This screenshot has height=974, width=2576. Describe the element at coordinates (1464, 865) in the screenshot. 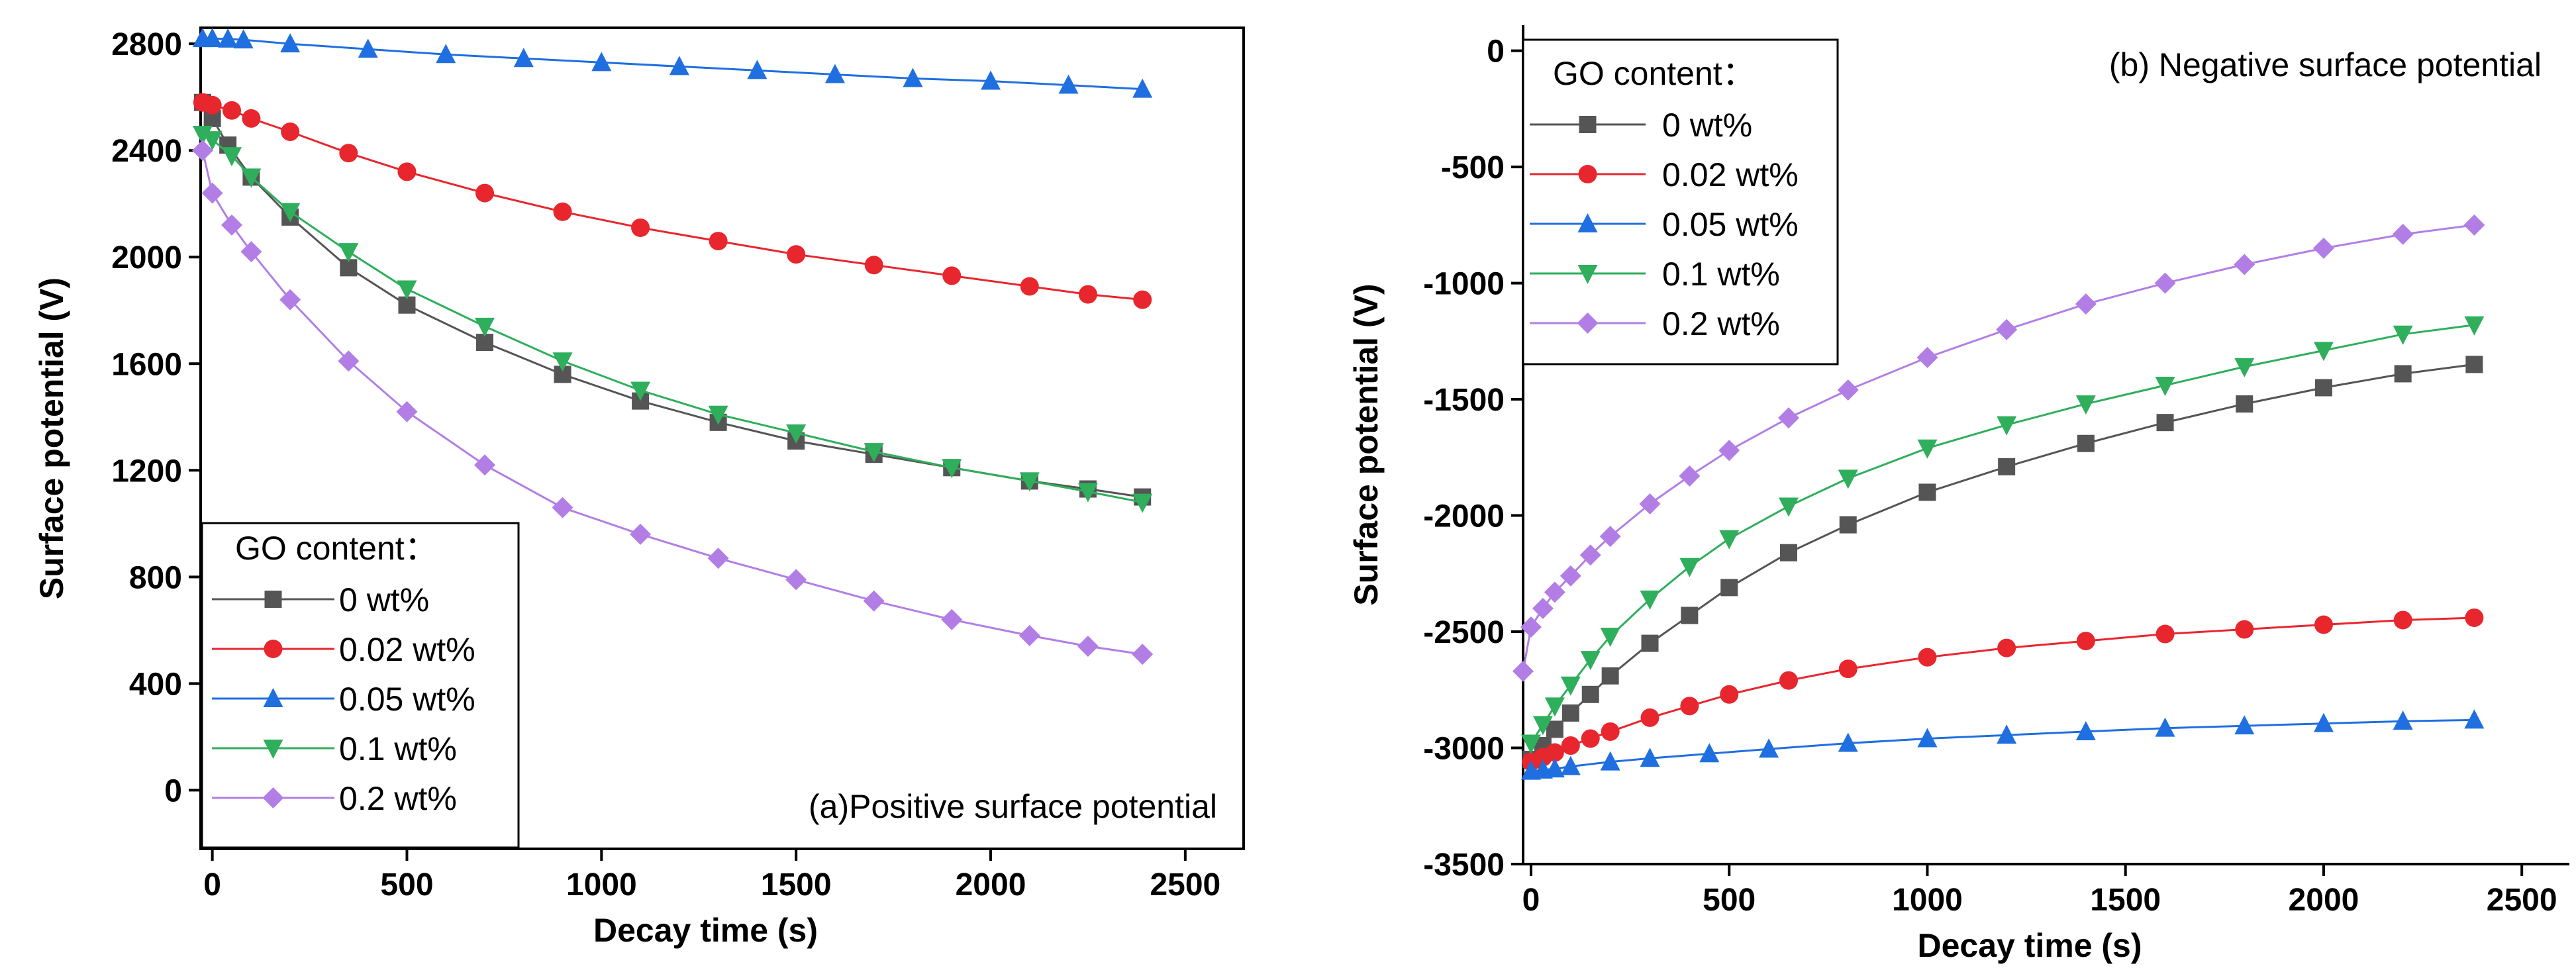

I see `y-tick-label: -3500` at that location.